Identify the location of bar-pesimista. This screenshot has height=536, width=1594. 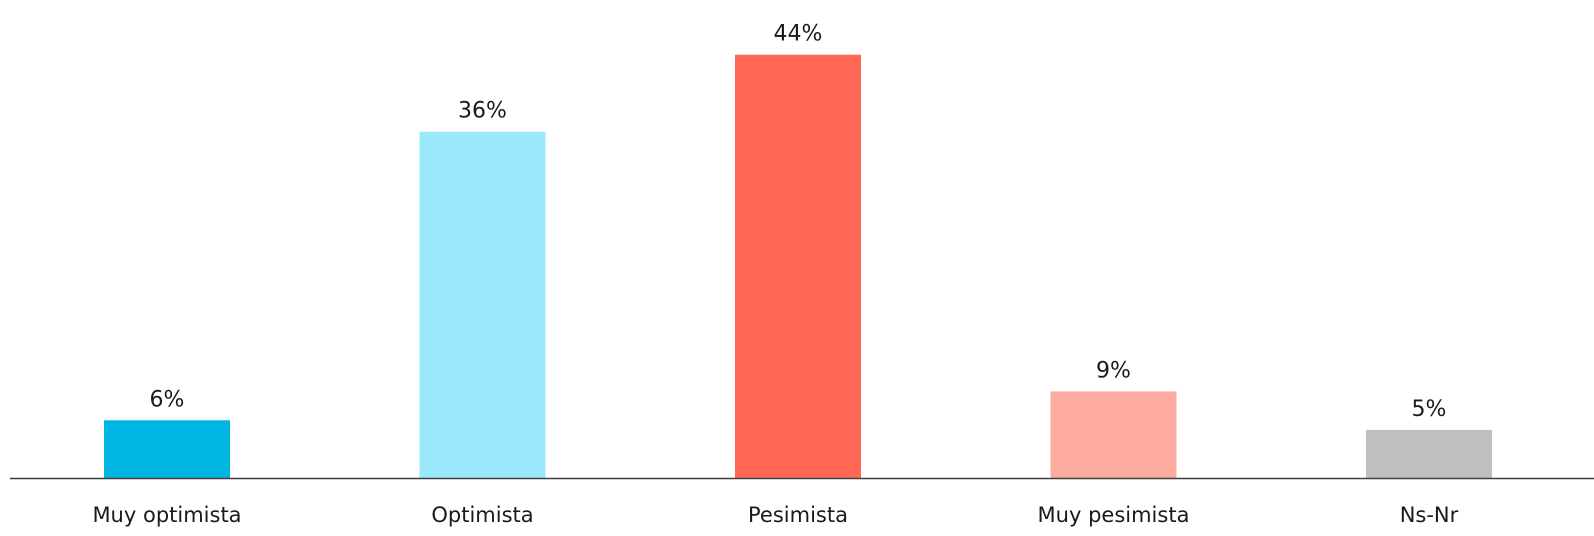
(798, 266).